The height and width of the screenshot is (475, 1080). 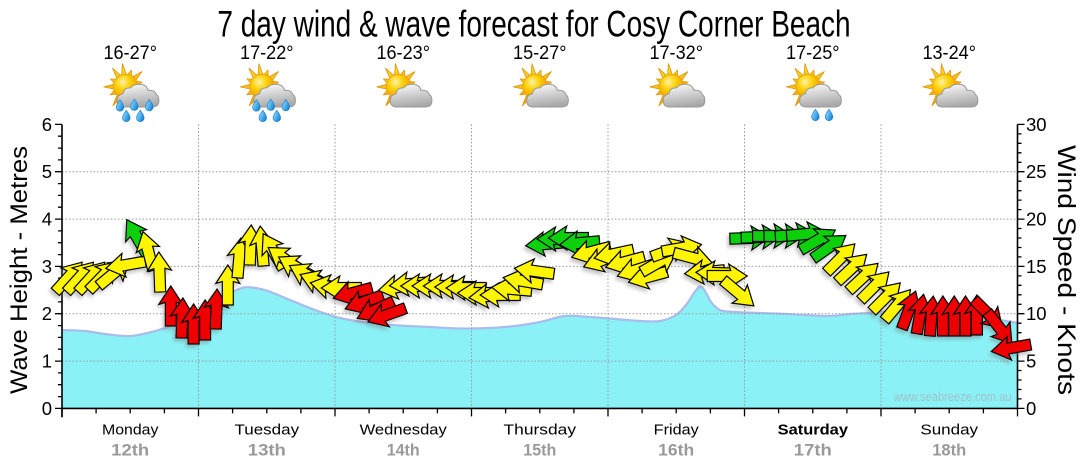 What do you see at coordinates (1066, 270) in the screenshot?
I see `svg-text: Wind Speed - Knots` at bounding box center [1066, 270].